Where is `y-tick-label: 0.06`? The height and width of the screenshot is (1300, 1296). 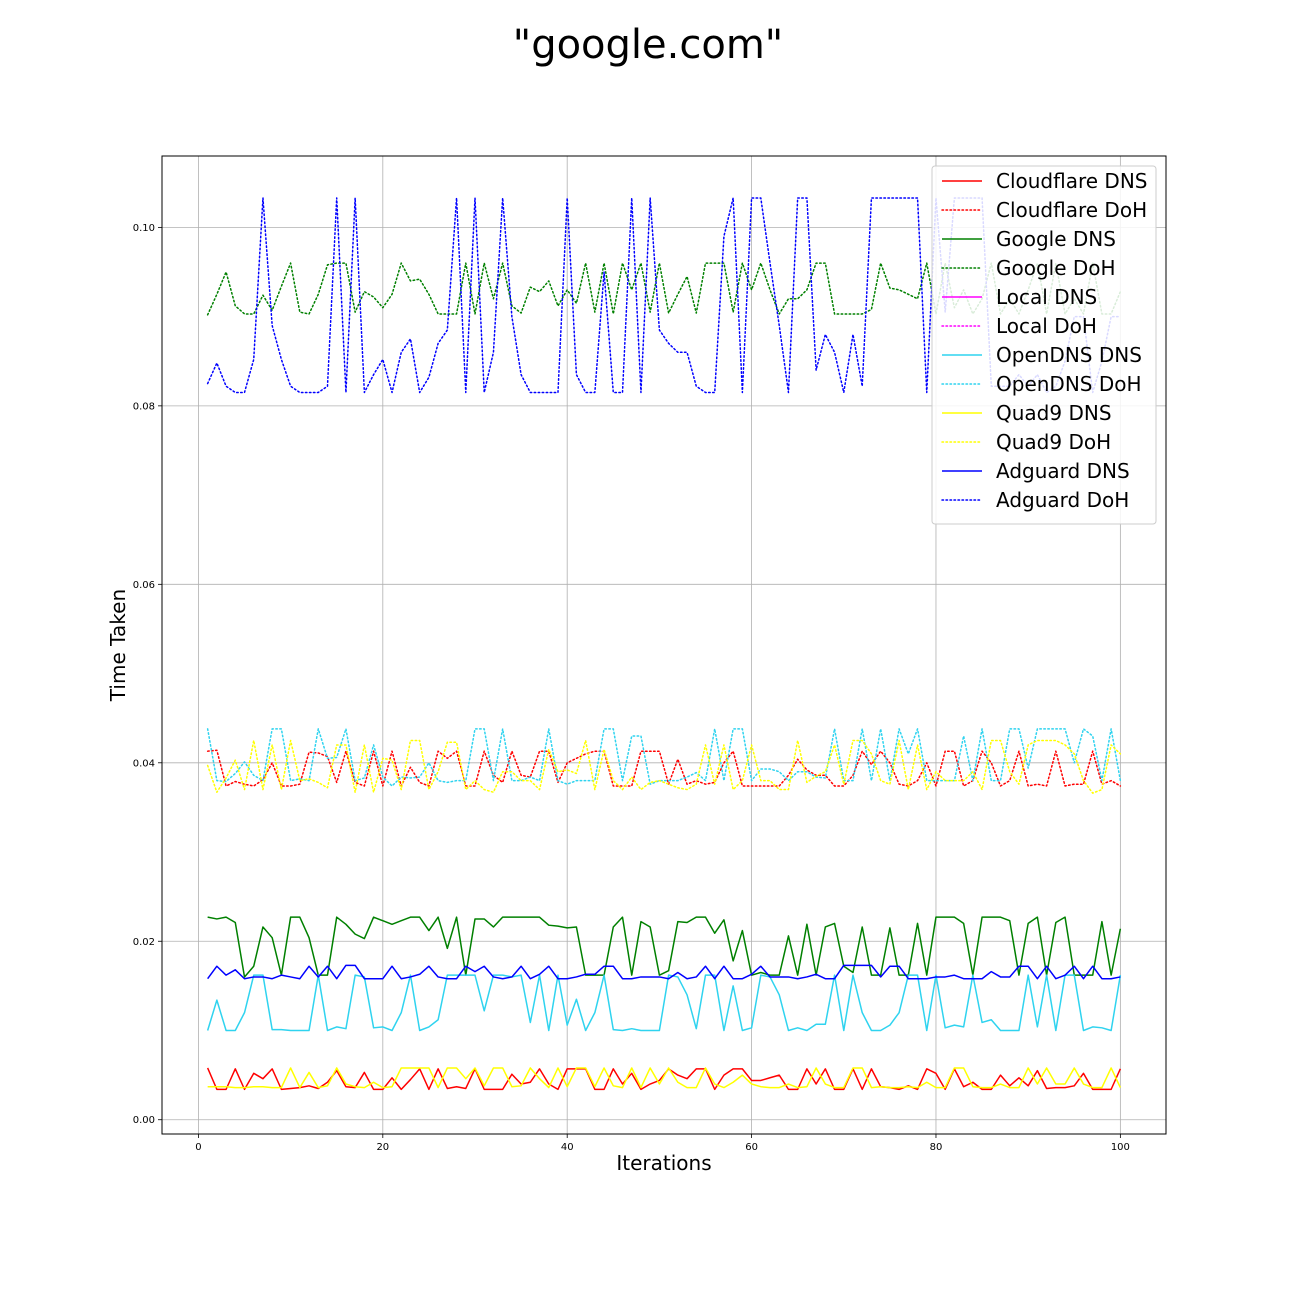 y-tick-label: 0.06 is located at coordinates (144, 585).